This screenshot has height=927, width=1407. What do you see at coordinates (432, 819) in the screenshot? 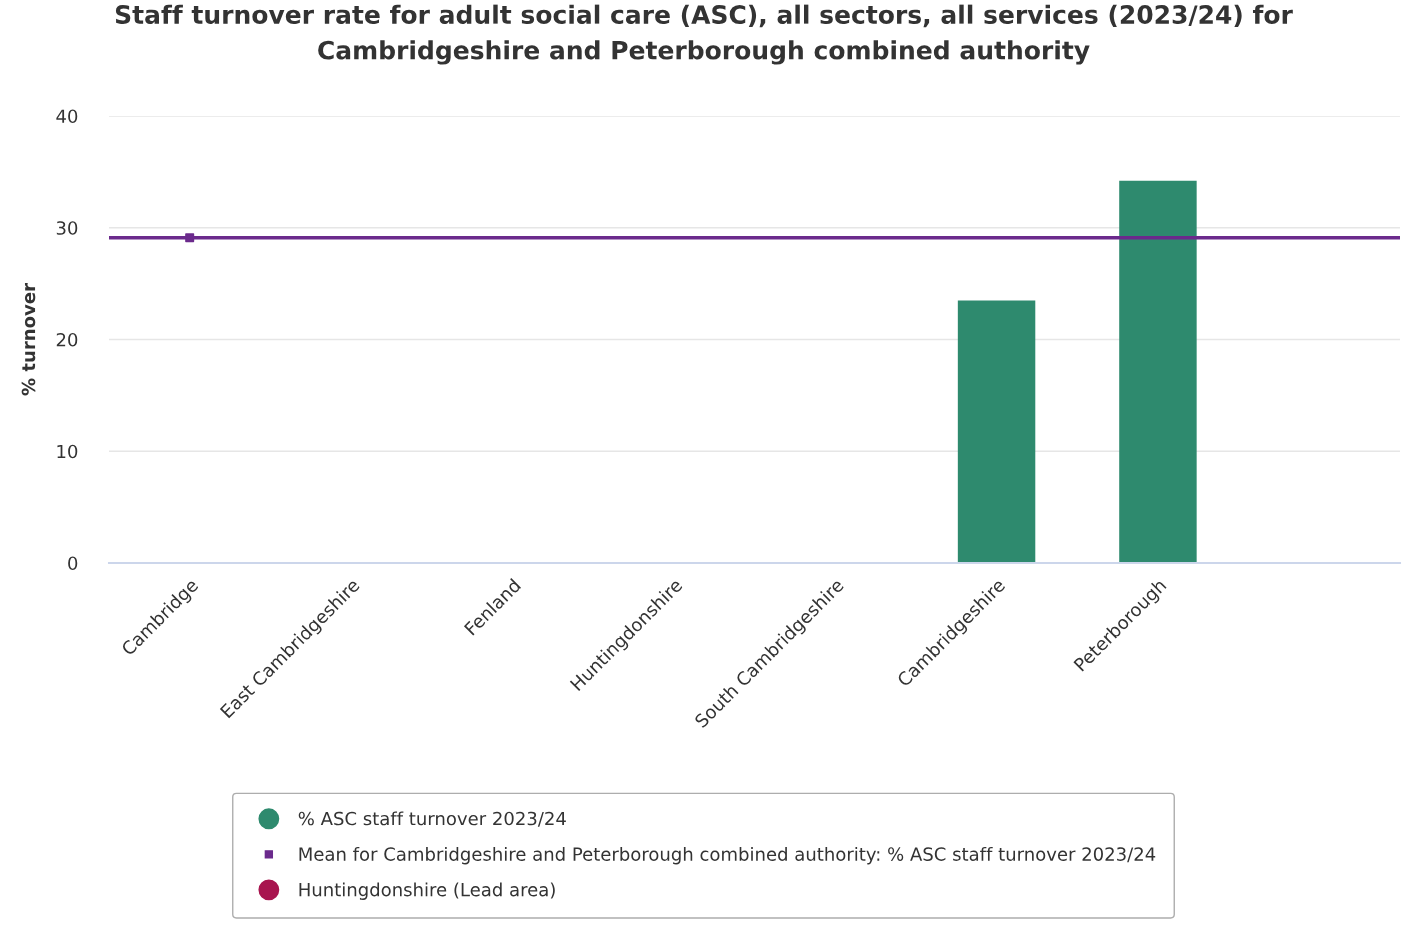
I see `legend-label: % ASC staff turnover 2023/24` at bounding box center [432, 819].